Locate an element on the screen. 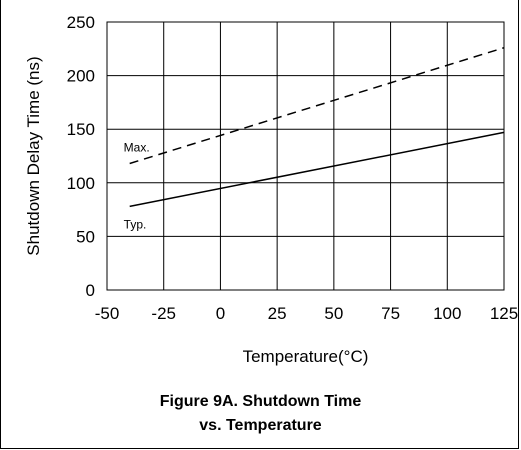  x-tick-label: 25 is located at coordinates (277, 313).